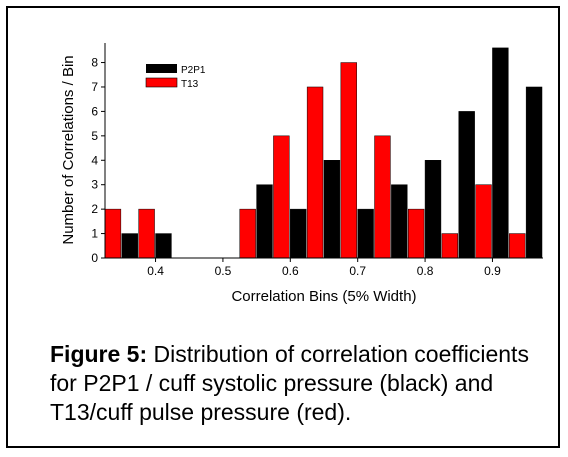  Describe the element at coordinates (323, 296) in the screenshot. I see `x-axis-label: Correlation Bins (5% Width)` at that location.